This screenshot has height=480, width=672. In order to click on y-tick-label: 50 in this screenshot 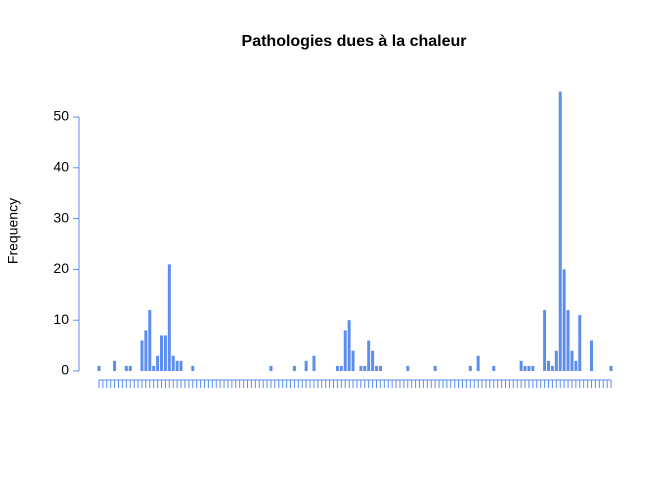, I will do `click(61, 116)`.